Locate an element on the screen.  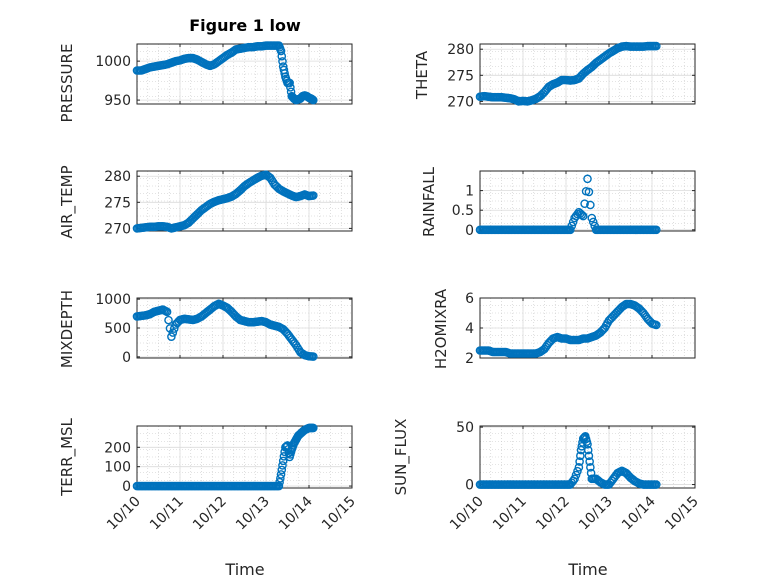
axes-box-rainfall is located at coordinates (587, 201).